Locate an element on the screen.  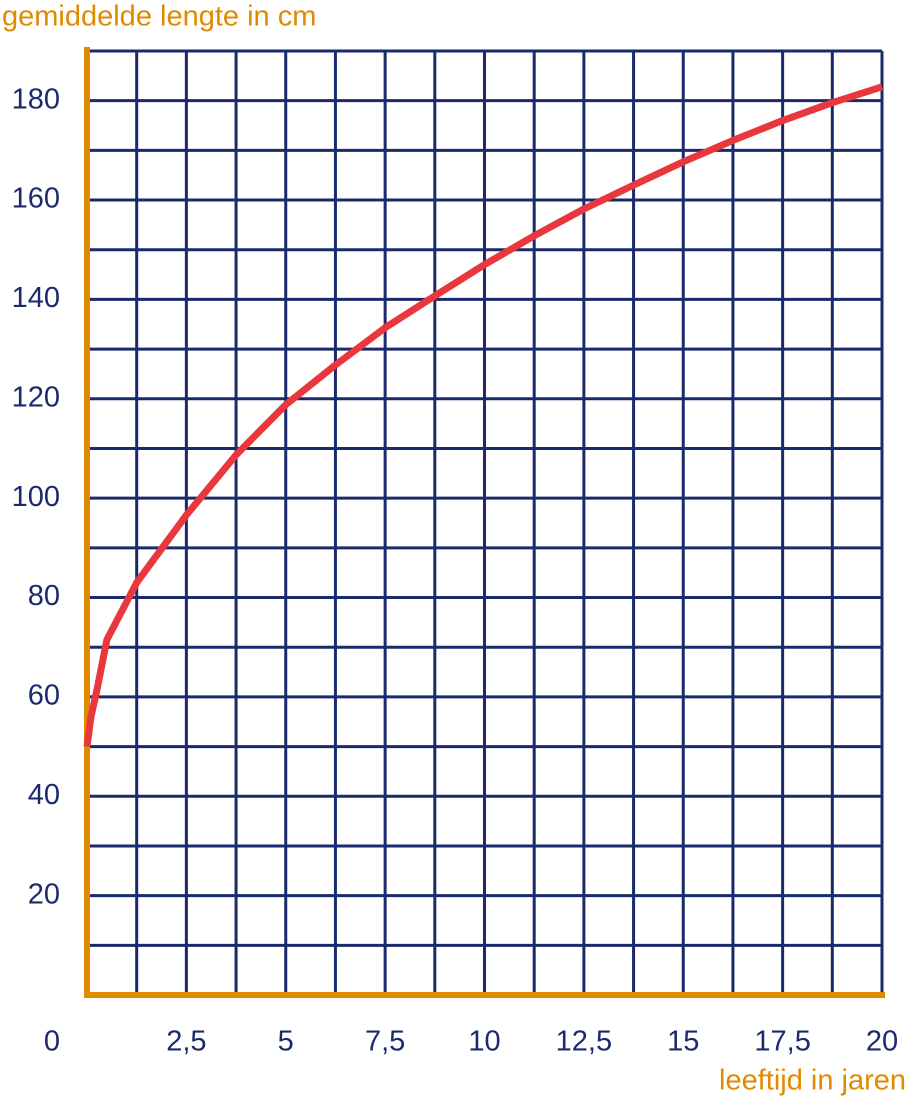
y-tick-label: 60 is located at coordinates (44, 696).